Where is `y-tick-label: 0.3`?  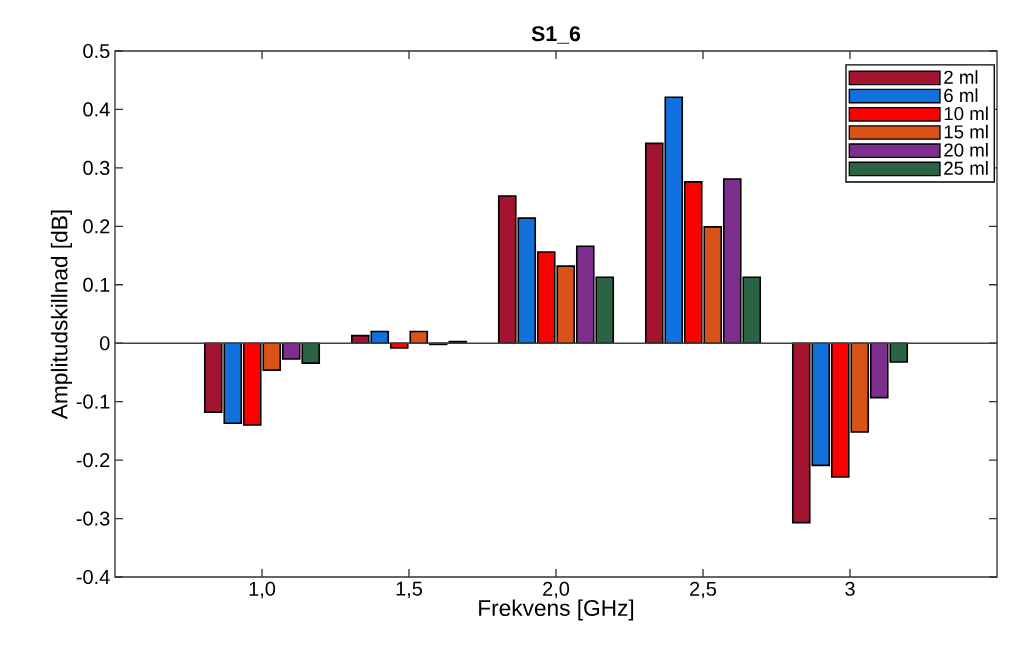 y-tick-label: 0.3 is located at coordinates (96, 167).